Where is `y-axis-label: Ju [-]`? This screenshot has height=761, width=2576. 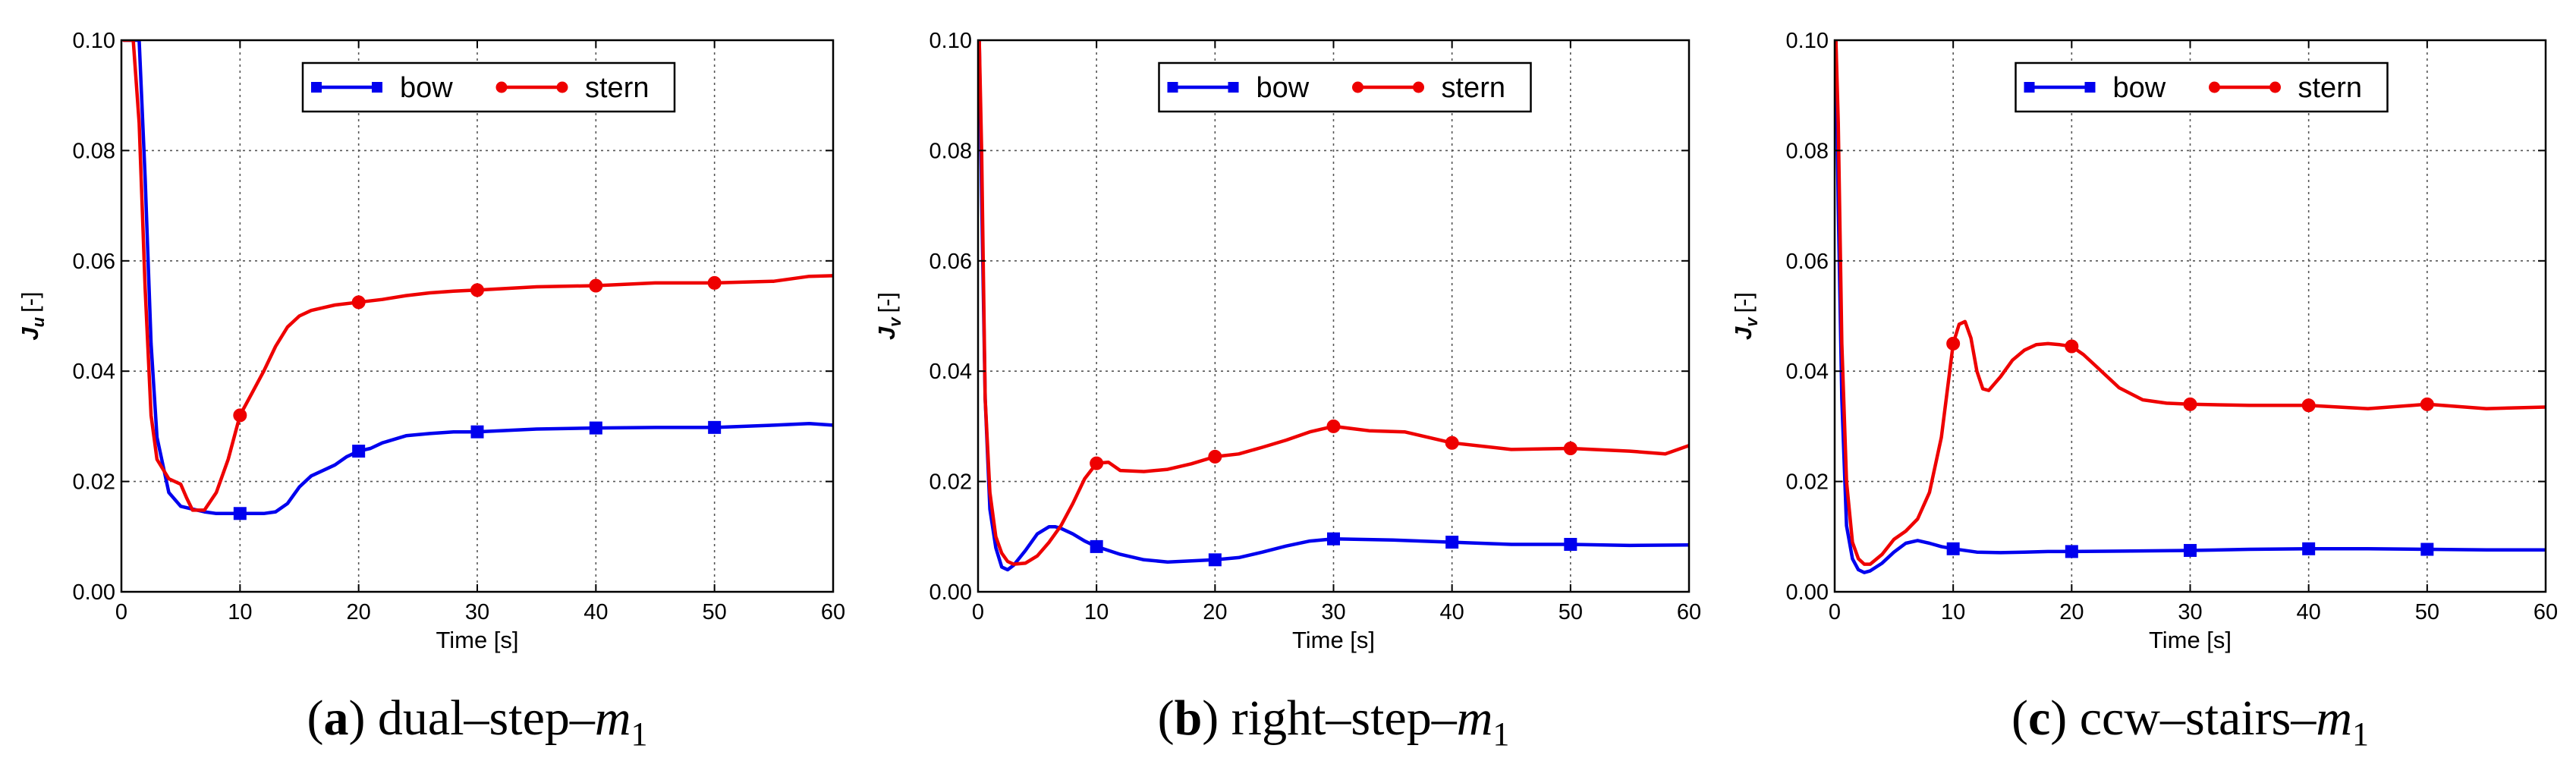
y-axis-label: Ju [-] is located at coordinates (32, 316).